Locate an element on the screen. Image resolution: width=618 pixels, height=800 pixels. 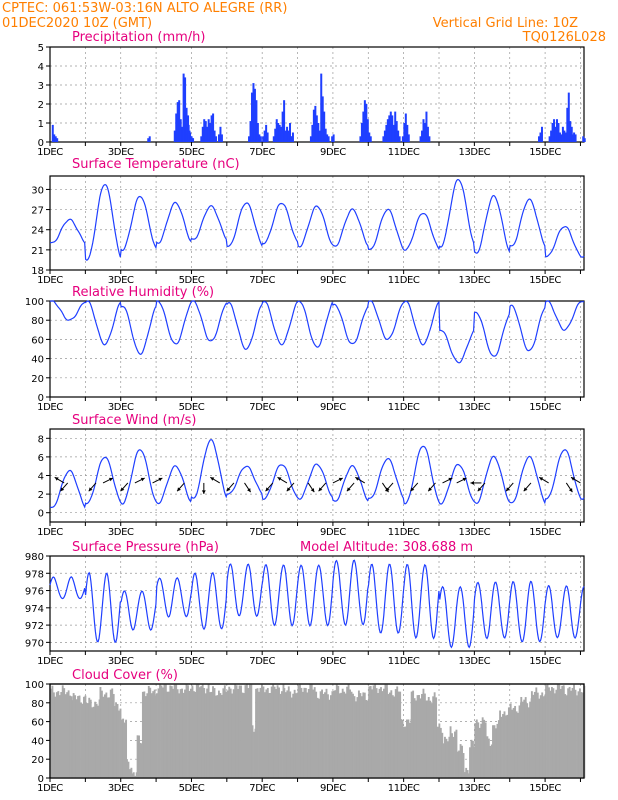
precip-xtick-label: 3DEC is located at coordinates (121, 152).